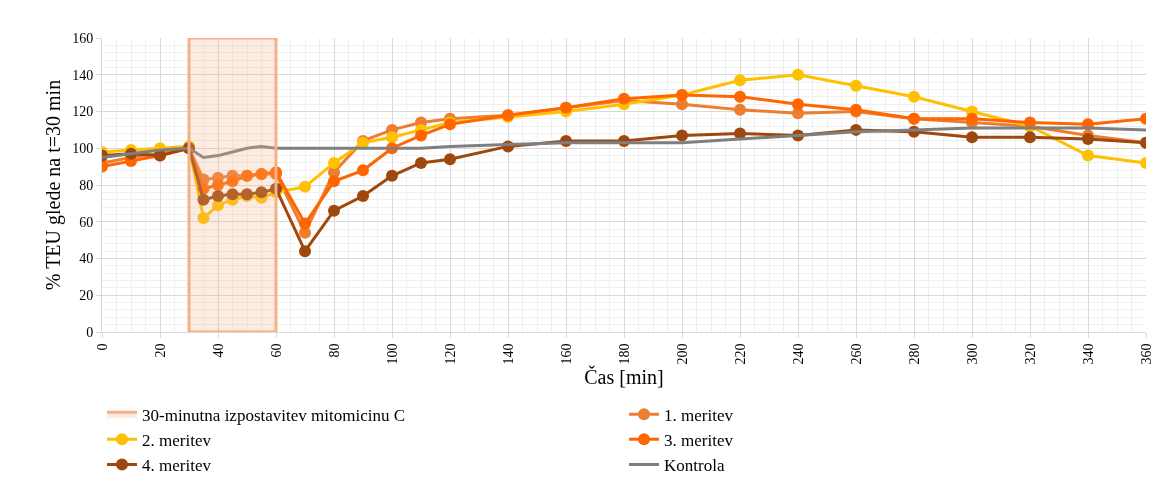 The width and height of the screenshot is (1168, 495). I want to click on x-tick-label: 140, so click(508, 354).